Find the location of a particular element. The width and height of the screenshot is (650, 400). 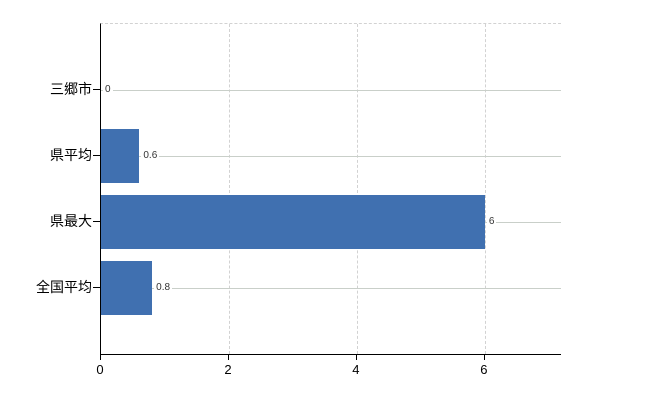

value-label: 0 is located at coordinates (108, 90).